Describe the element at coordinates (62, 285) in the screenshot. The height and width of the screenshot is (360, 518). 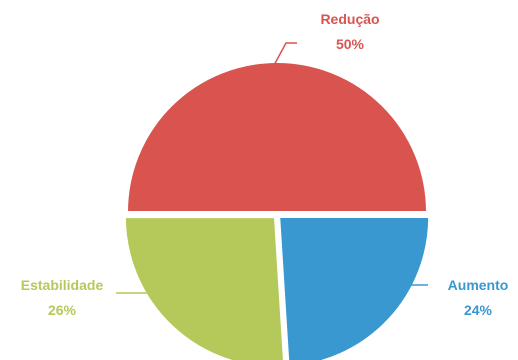
I see `slice-name-label: Estabilidade` at that location.